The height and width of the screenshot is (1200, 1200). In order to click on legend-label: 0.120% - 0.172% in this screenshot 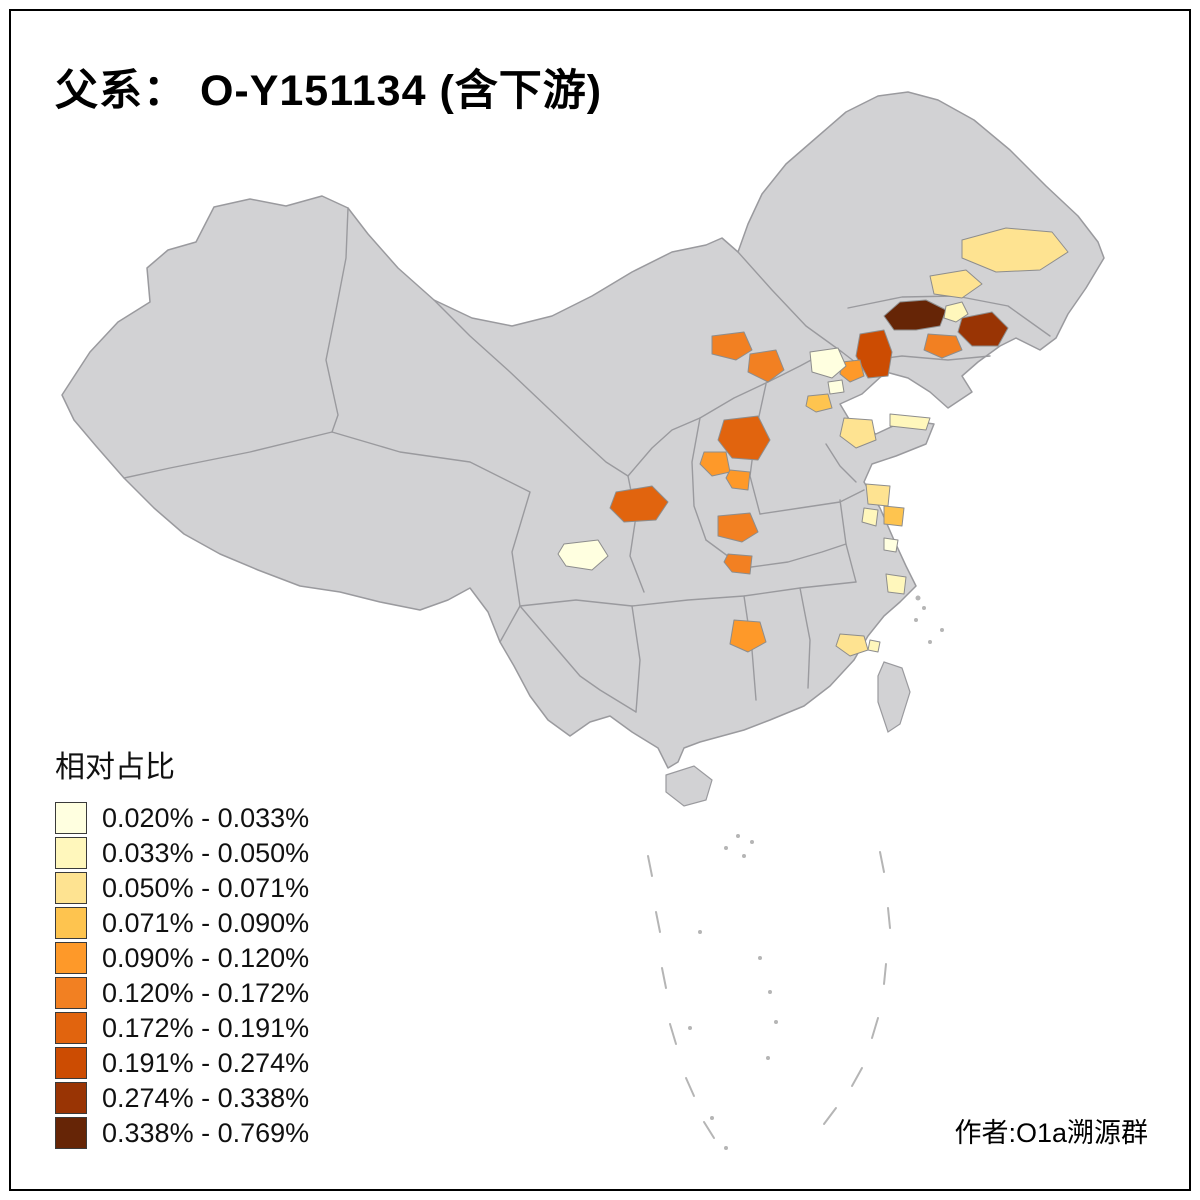, I will do `click(206, 992)`.